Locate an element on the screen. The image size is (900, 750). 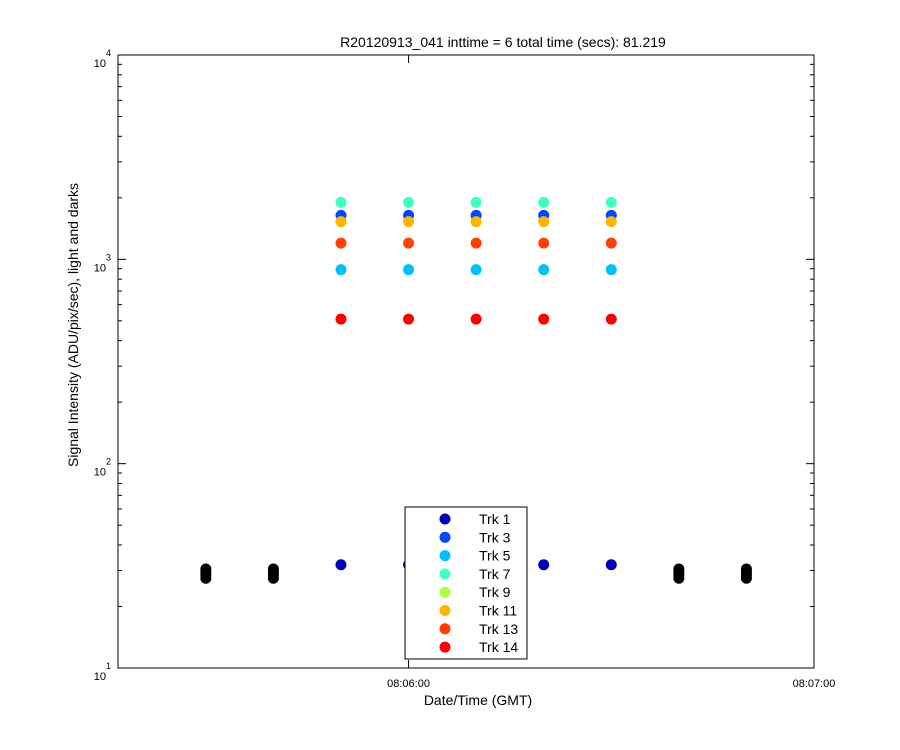
legend-box is located at coordinates (466, 583).